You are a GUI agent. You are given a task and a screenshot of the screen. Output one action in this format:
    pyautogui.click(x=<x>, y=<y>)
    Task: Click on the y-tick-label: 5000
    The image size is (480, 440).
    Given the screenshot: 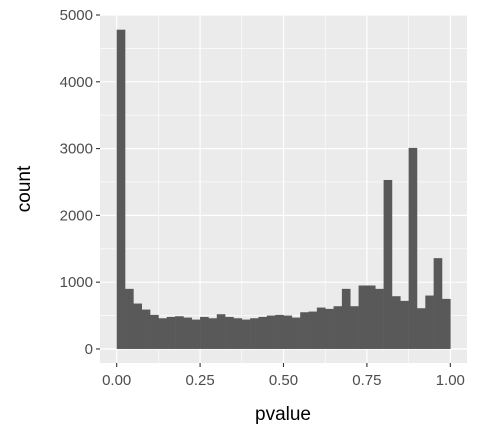 What is the action you would take?
    pyautogui.click(x=76, y=15)
    